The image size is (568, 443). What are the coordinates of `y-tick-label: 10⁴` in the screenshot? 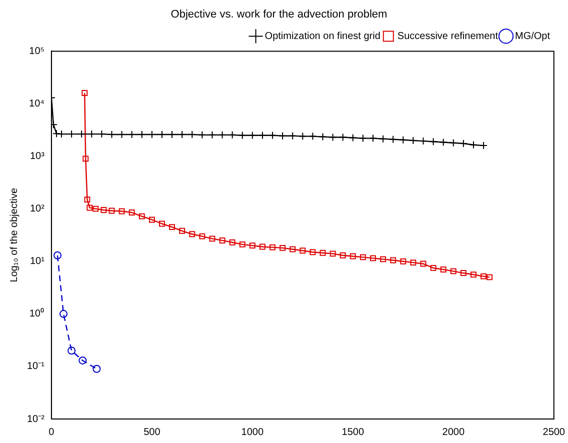 It's located at (36, 104).